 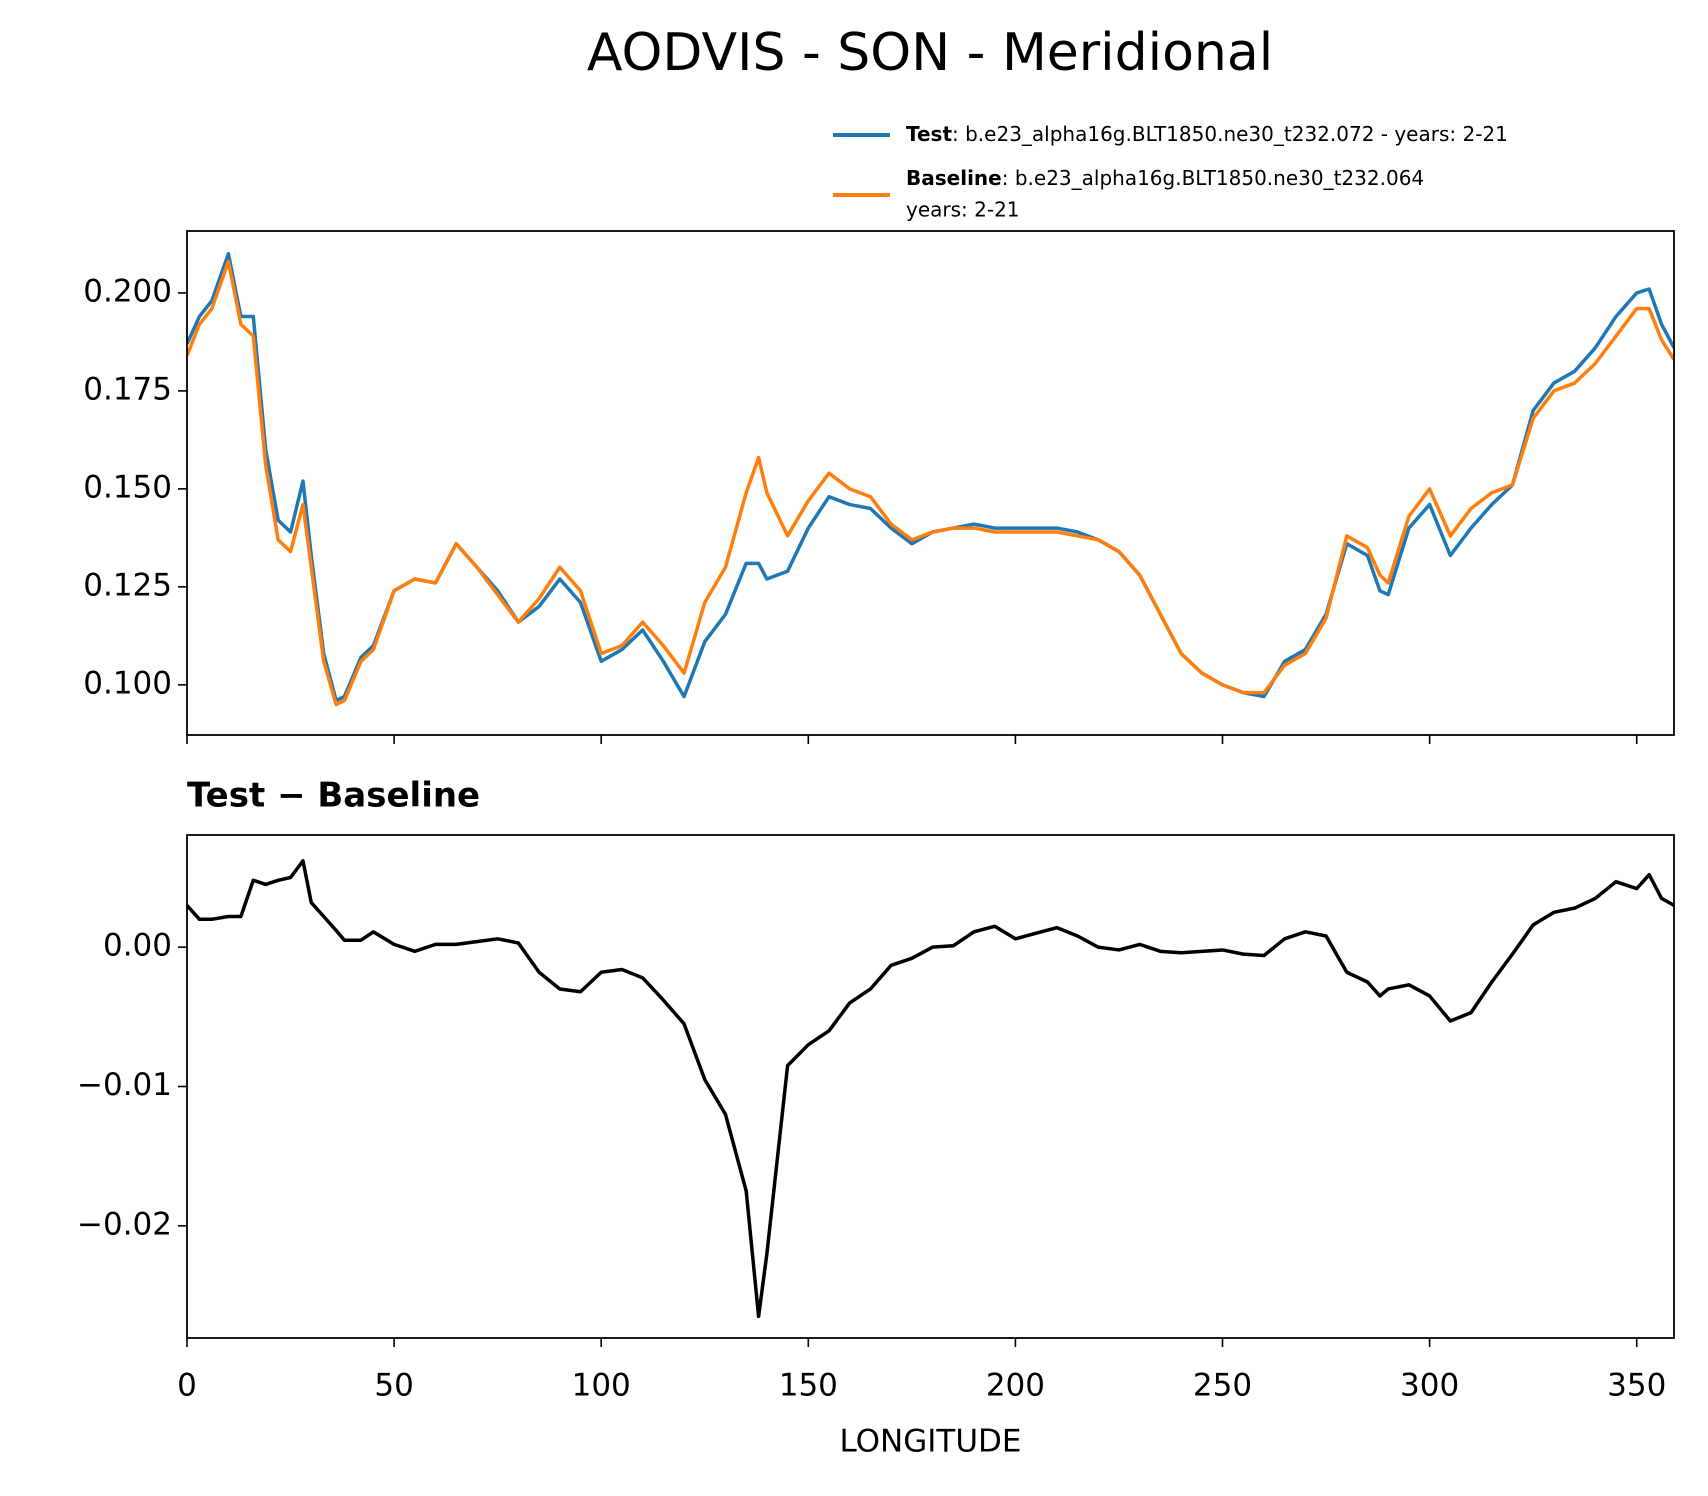 What do you see at coordinates (954, 178) in the screenshot?
I see `legend-name: Baseline` at bounding box center [954, 178].